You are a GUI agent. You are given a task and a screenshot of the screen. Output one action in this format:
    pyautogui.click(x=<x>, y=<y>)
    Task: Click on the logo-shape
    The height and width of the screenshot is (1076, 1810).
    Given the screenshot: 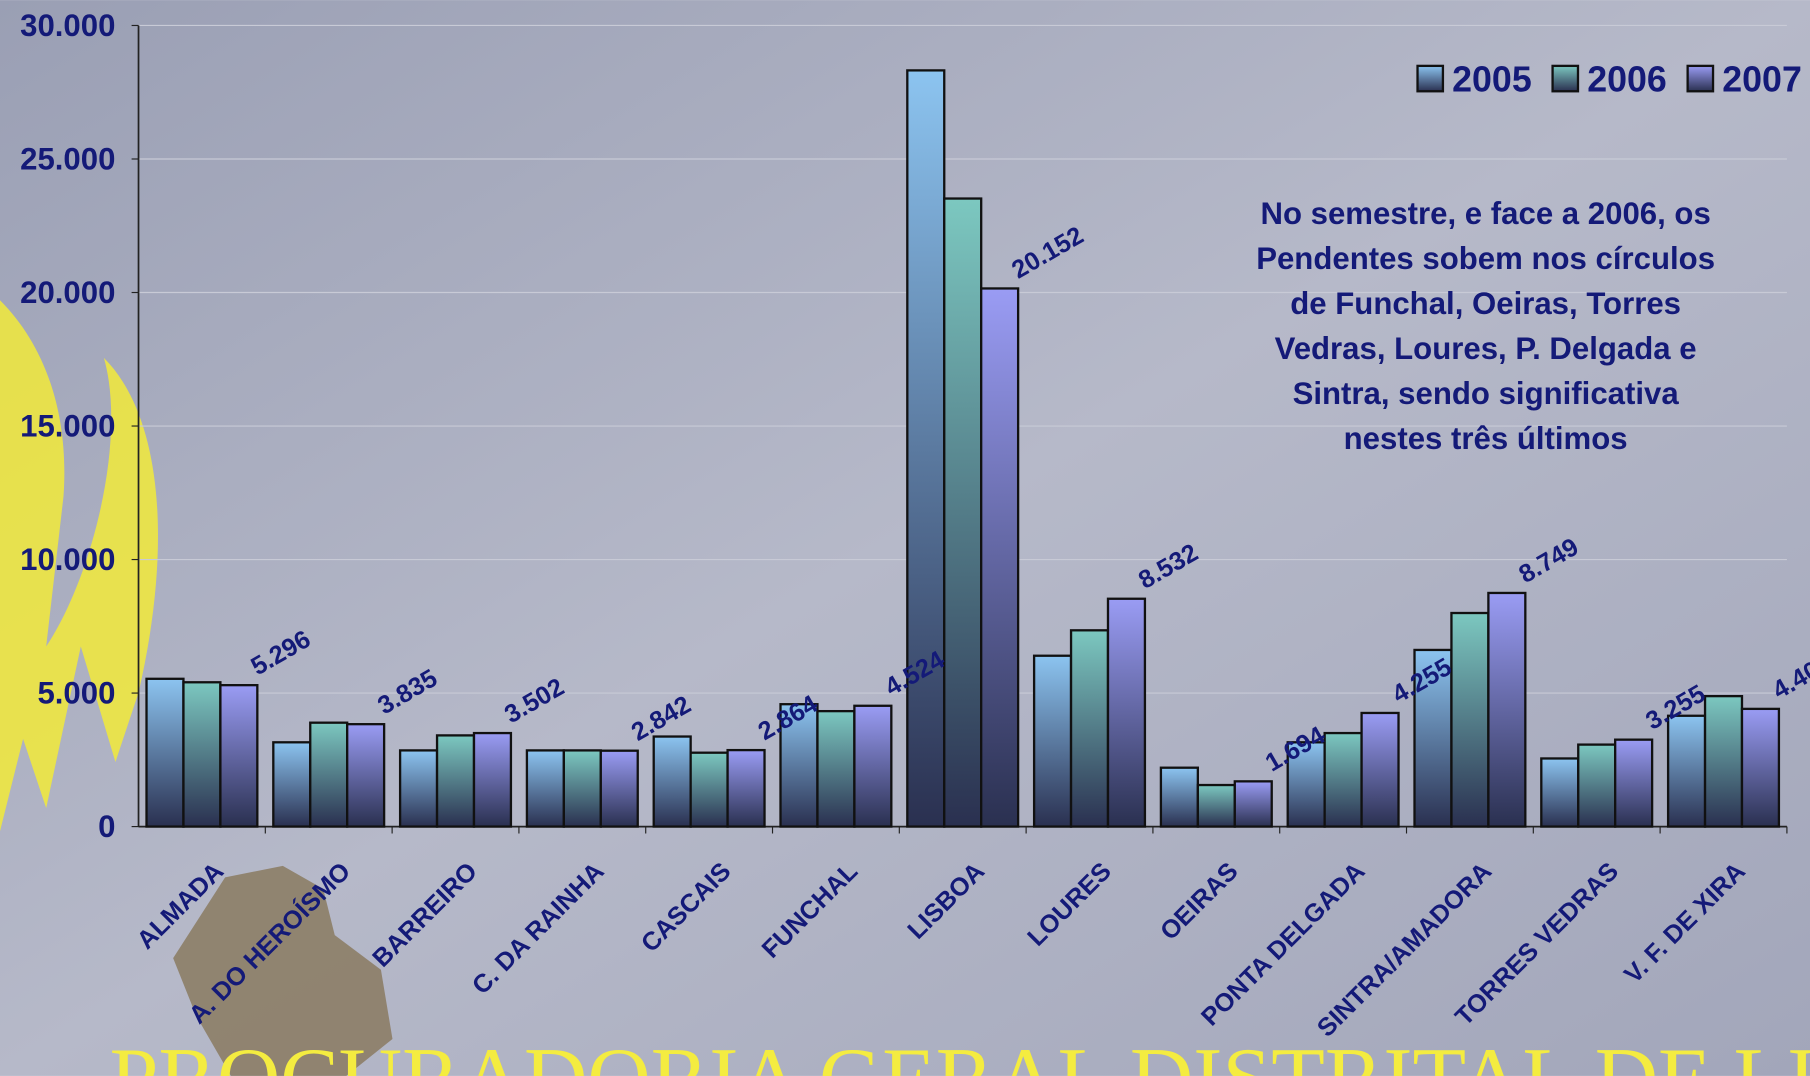 What is the action you would take?
    pyautogui.click(x=79, y=566)
    